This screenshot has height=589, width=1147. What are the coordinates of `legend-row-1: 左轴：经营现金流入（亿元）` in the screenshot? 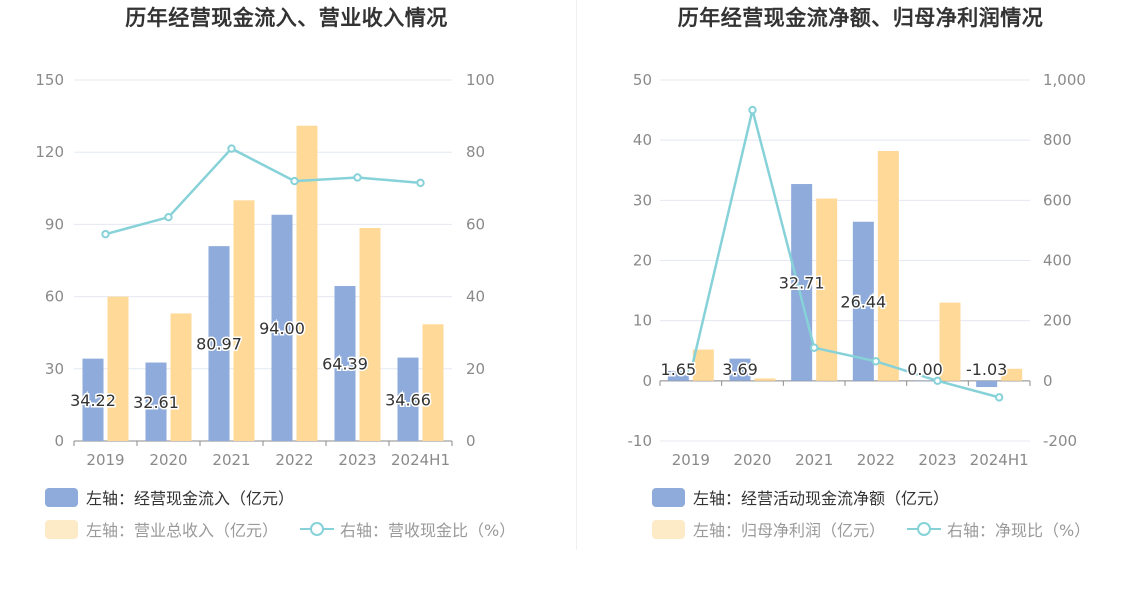 It's located at (180, 497).